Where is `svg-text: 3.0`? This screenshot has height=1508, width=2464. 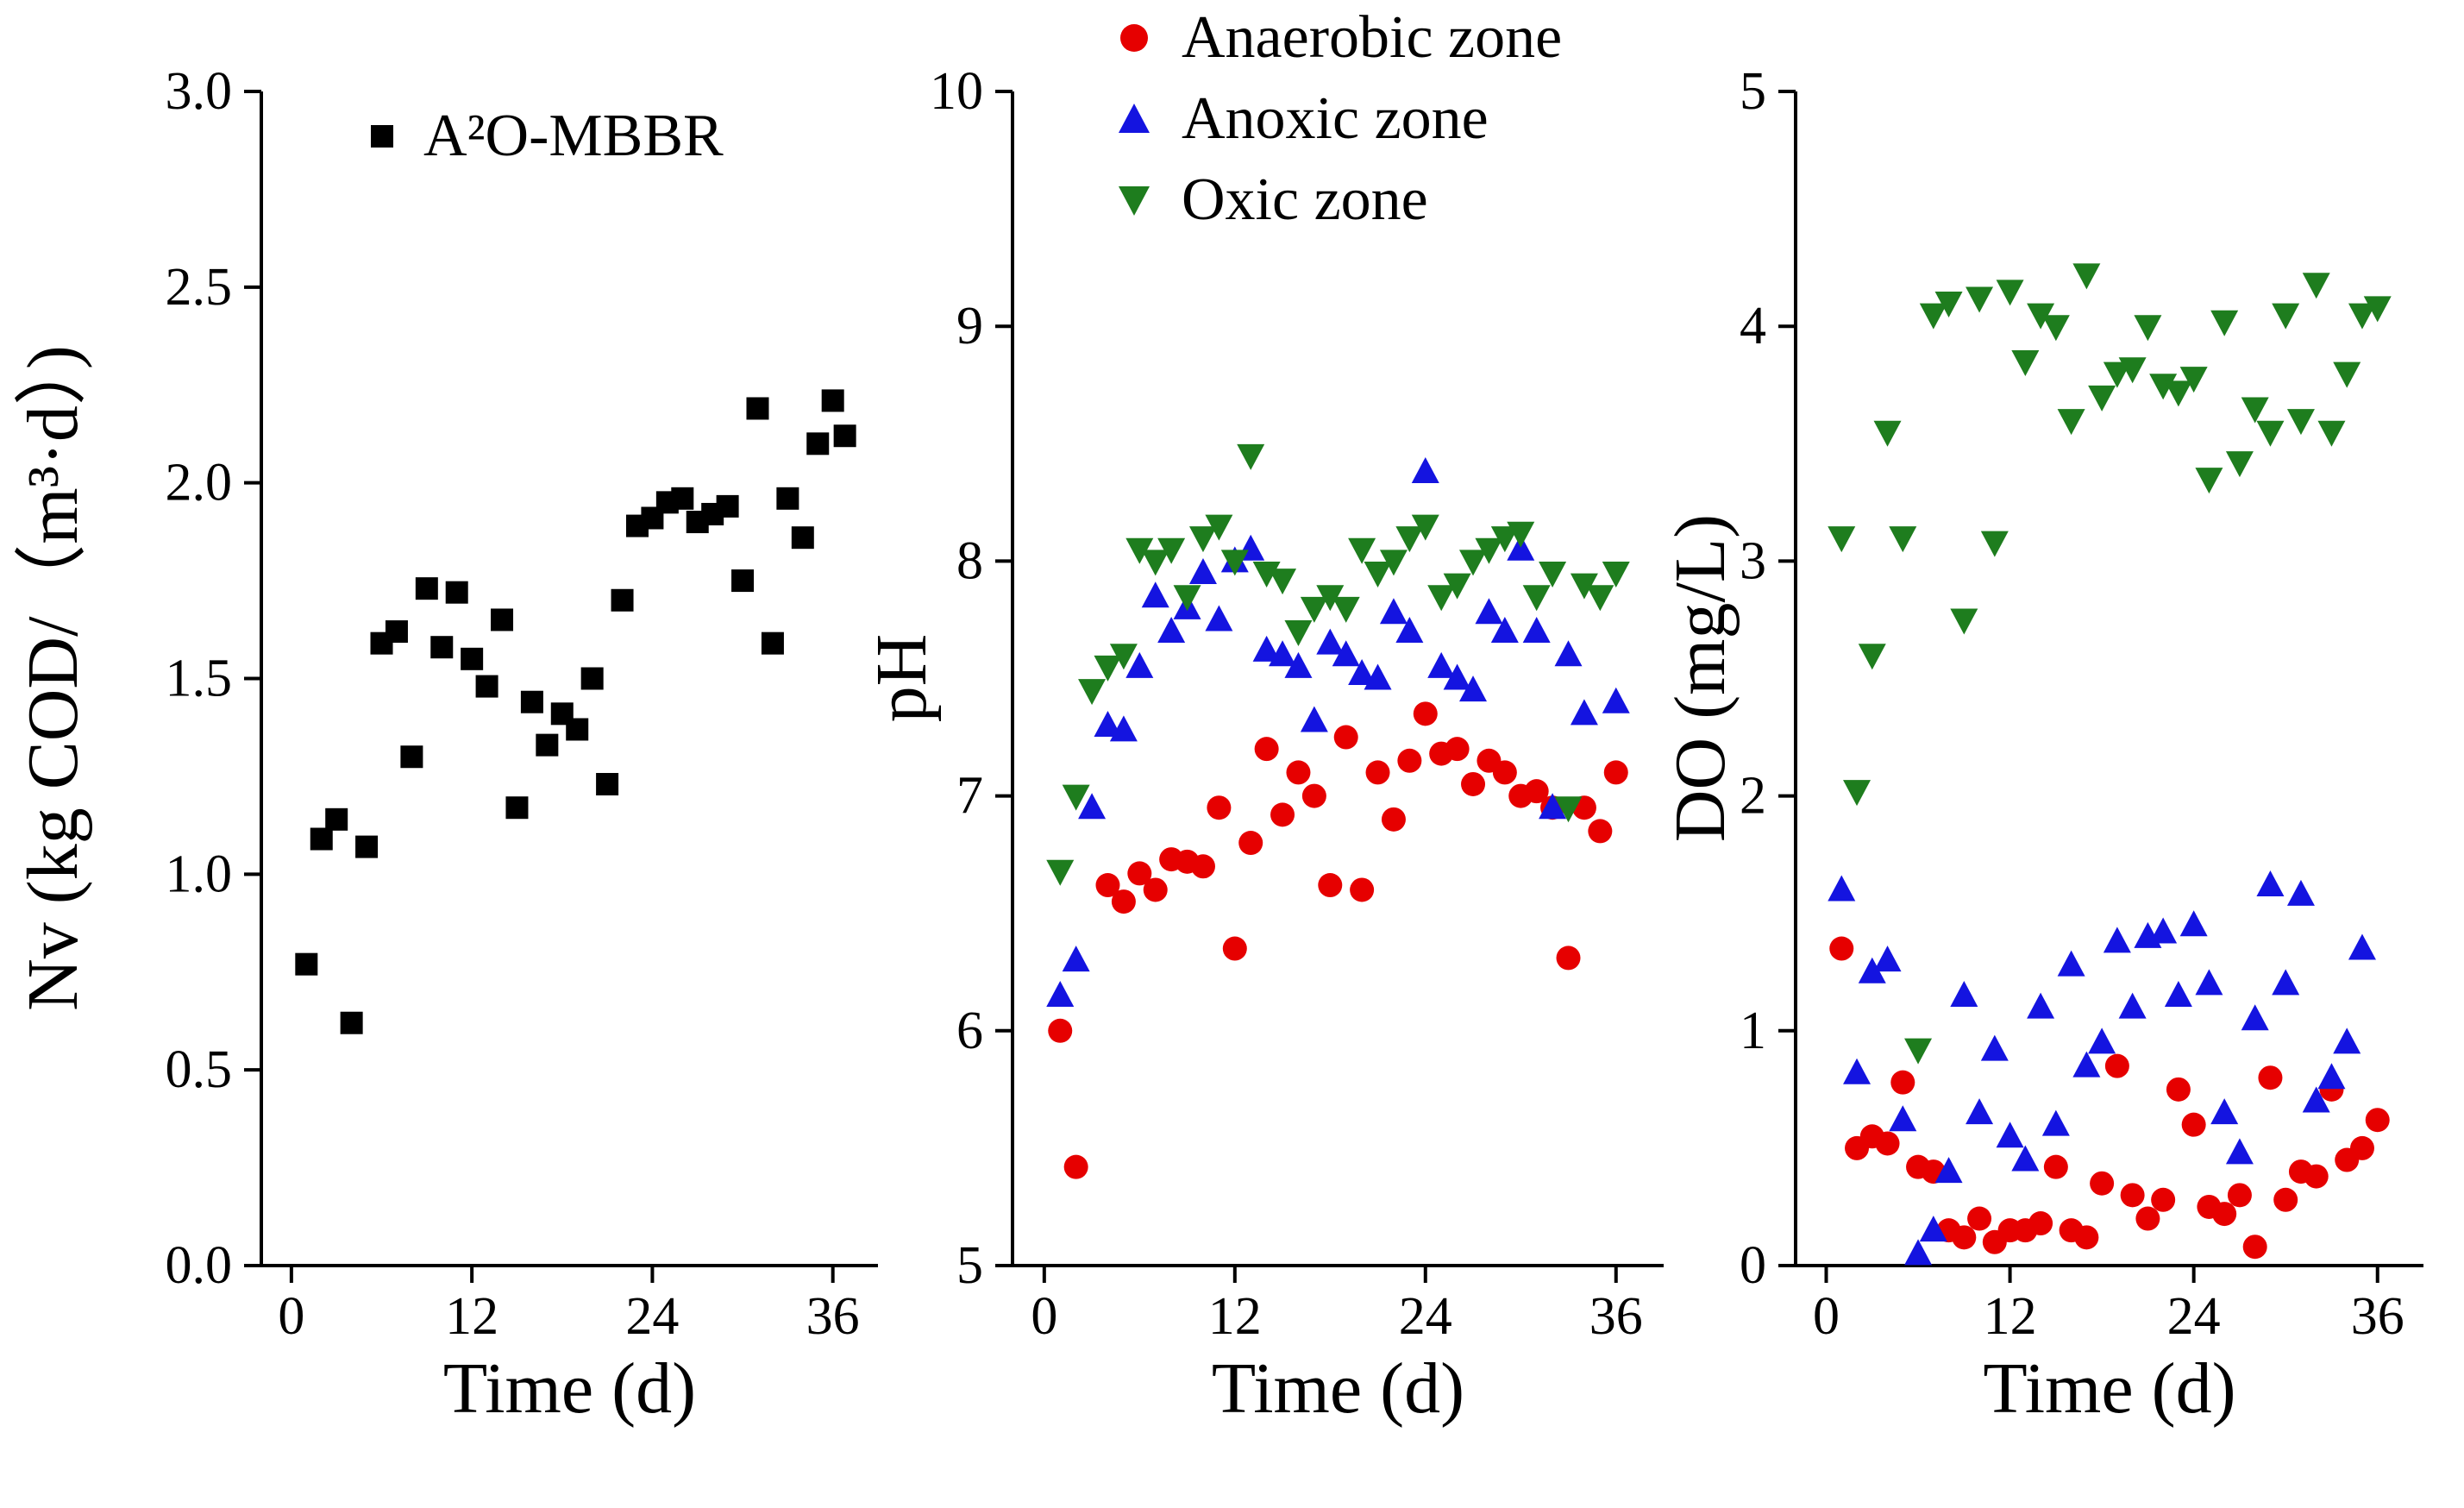 svg-text: 3.0 is located at coordinates (200, 91).